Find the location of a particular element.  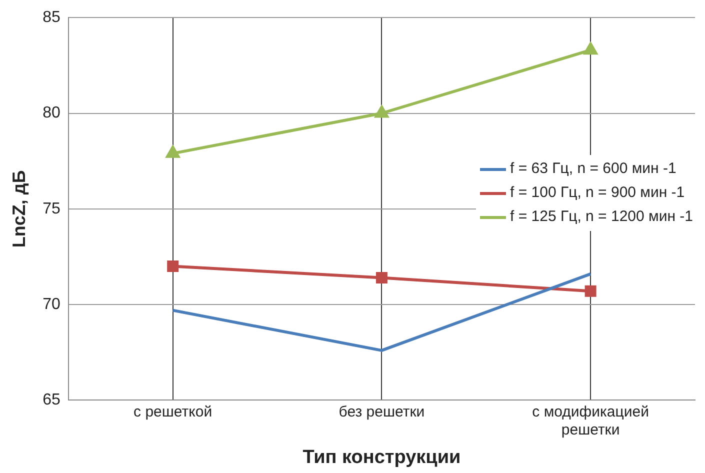

legend-label: f = 125 Гц, n = 1200 мин -1 is located at coordinates (601, 217).